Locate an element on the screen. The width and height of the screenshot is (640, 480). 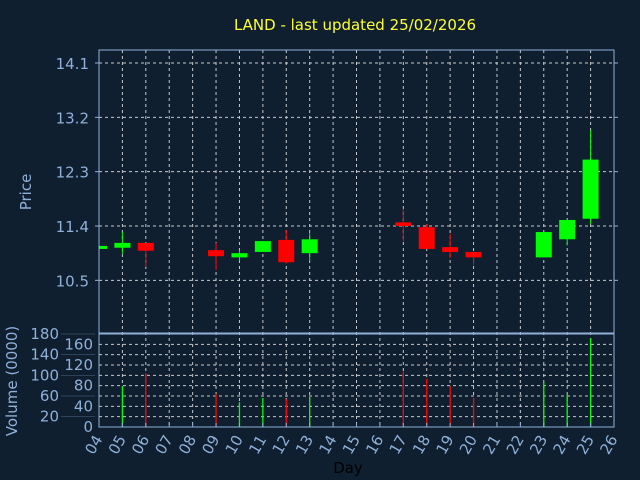
volume-tick-label: 160 is located at coordinates (78, 344).